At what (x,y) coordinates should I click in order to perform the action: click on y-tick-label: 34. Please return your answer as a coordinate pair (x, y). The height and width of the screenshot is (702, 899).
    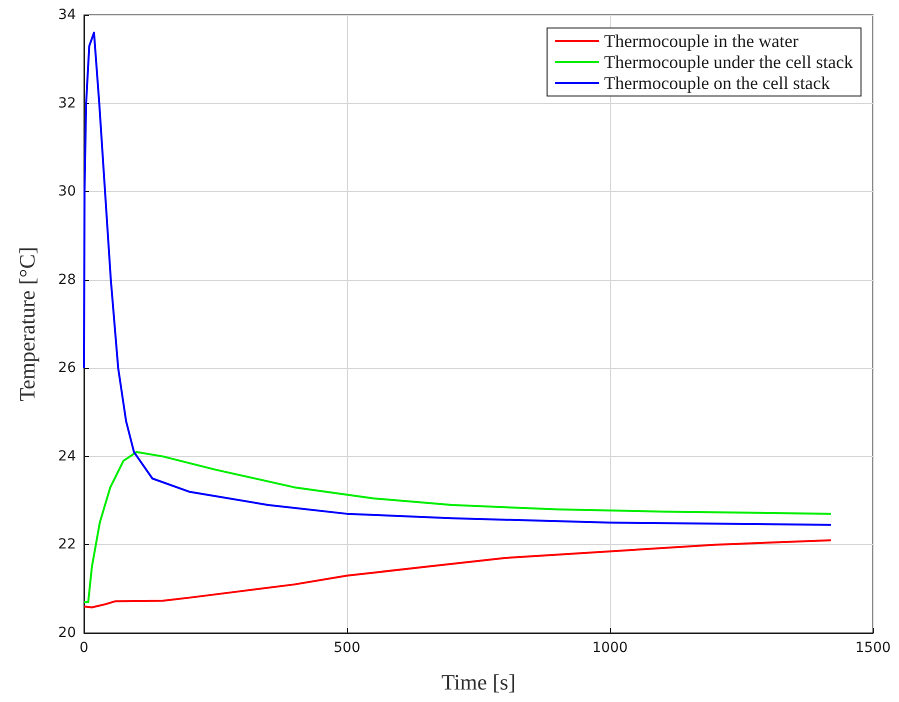
    Looking at the image, I should click on (67, 15).